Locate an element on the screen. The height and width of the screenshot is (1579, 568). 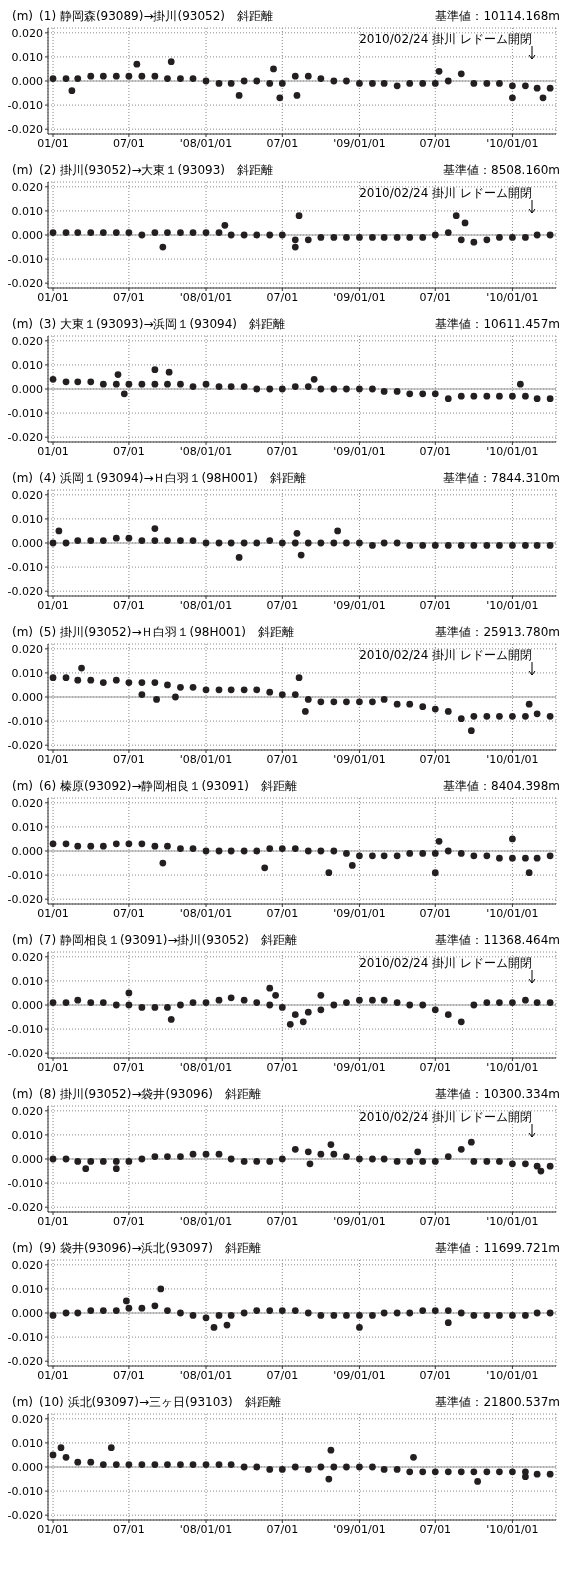
chart-subtitle: 基準値：8404.398m is located at coordinates (501, 786).